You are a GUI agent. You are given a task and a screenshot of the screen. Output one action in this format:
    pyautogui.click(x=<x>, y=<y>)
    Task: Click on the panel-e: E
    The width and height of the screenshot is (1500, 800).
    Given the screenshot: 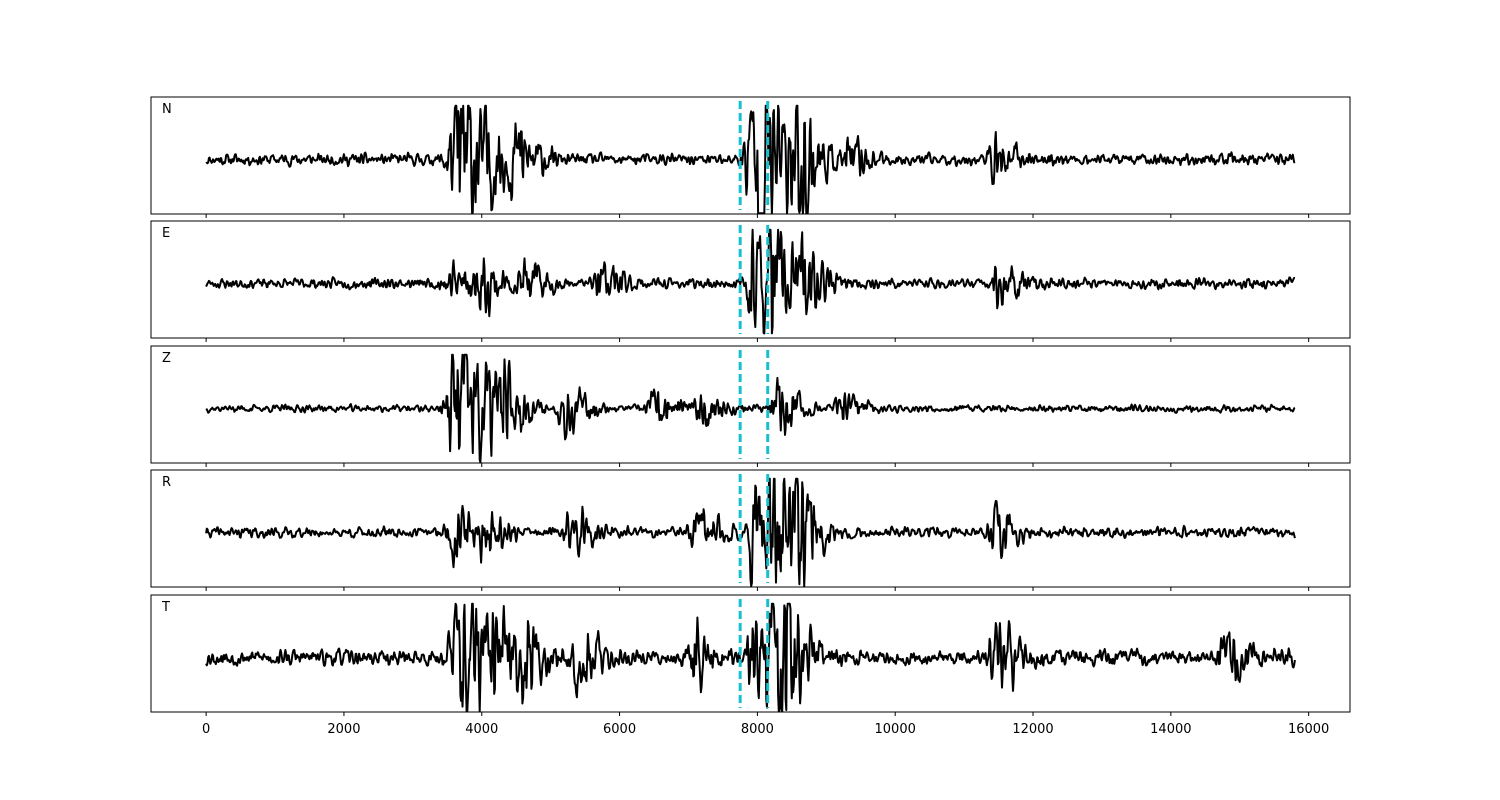 What is the action you would take?
    pyautogui.click(x=750, y=281)
    